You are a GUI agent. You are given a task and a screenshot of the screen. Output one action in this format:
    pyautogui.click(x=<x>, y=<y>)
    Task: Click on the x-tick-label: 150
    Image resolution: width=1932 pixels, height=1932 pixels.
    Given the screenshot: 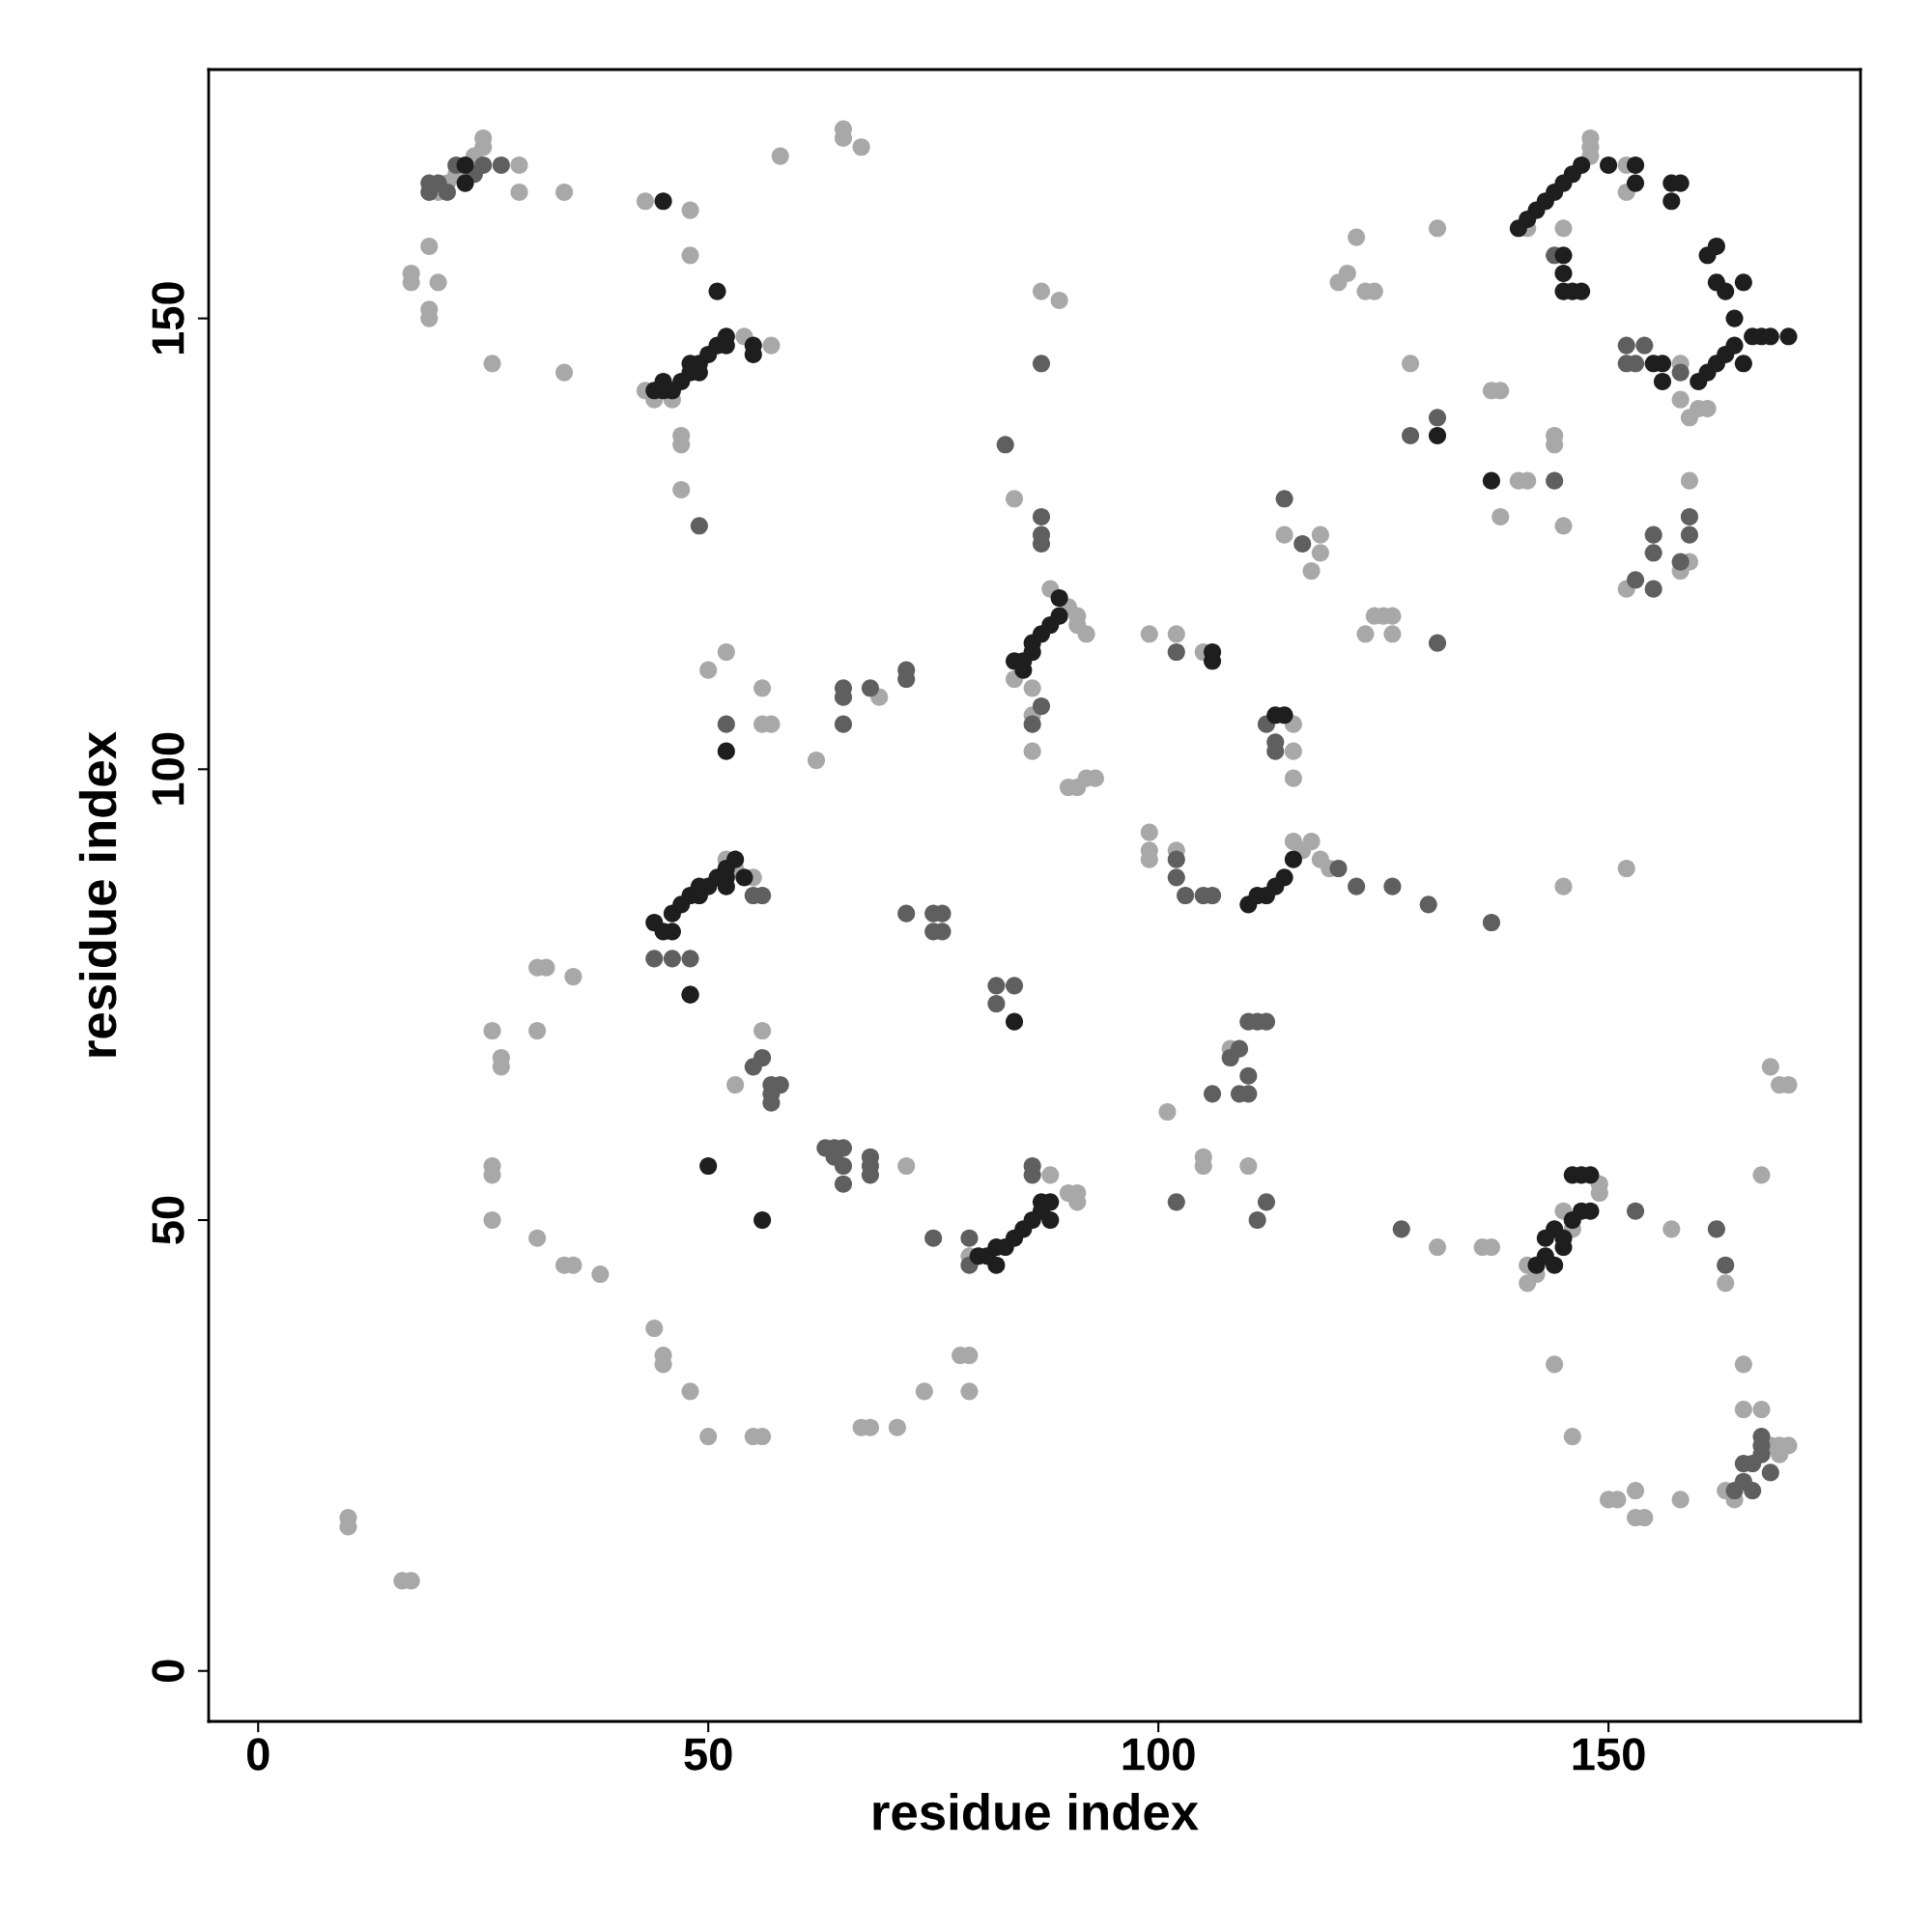 What is the action you would take?
    pyautogui.click(x=1609, y=1754)
    